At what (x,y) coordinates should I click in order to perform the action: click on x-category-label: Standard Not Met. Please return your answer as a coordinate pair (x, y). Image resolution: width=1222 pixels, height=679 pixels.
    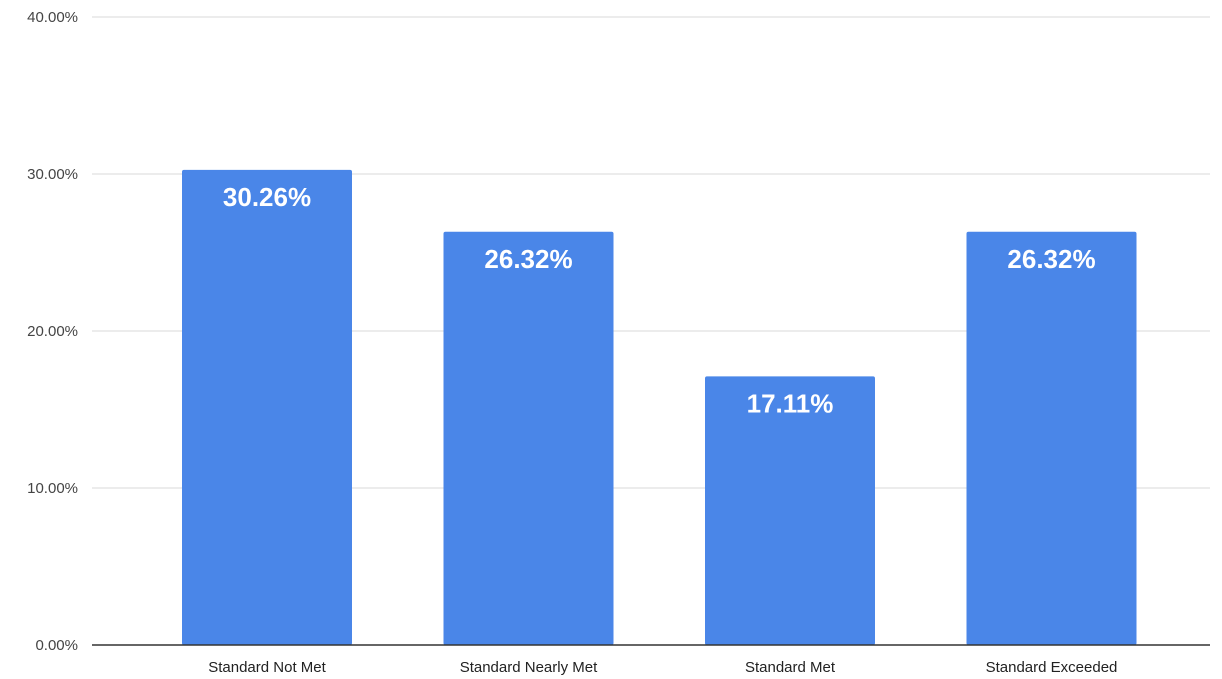
    Looking at the image, I should click on (267, 667).